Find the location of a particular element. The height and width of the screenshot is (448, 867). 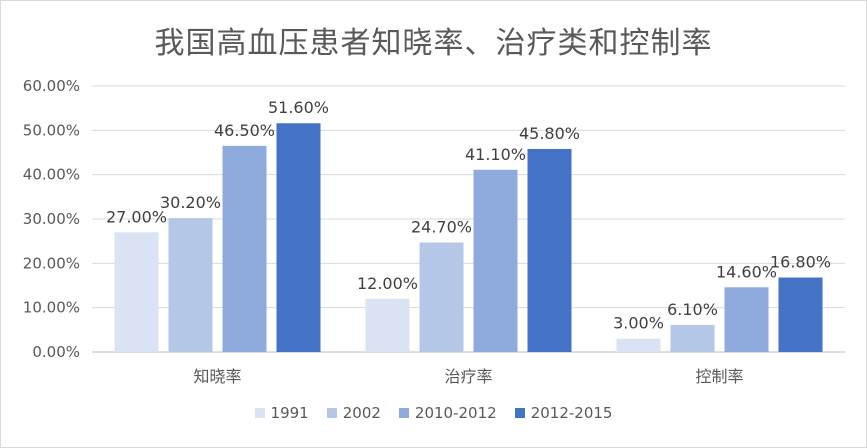

legend-label: 1991 is located at coordinates (289, 413).